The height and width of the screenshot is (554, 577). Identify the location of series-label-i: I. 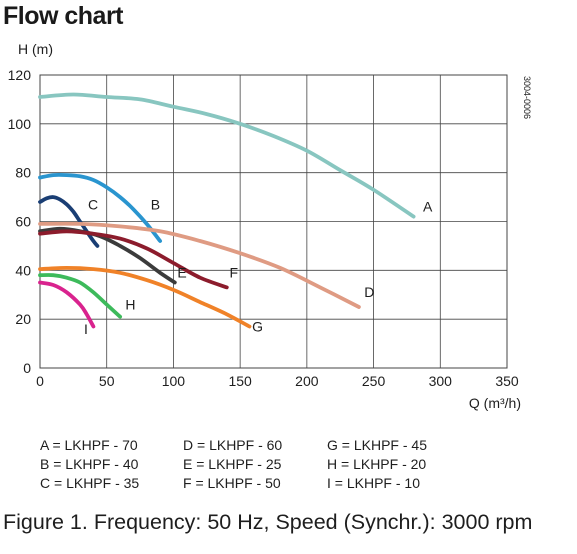
(86, 329).